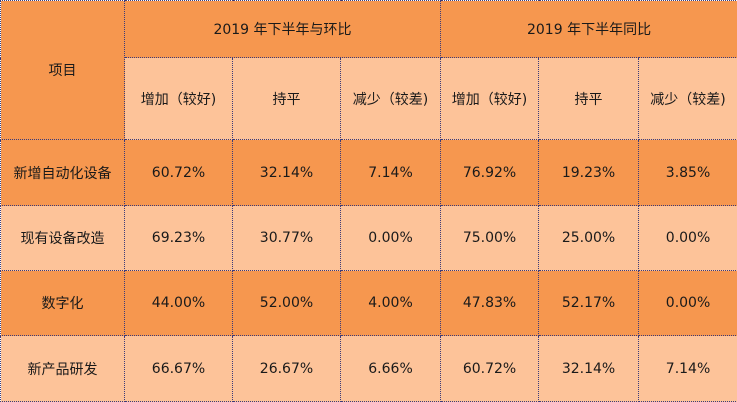  Describe the element at coordinates (490, 303) in the screenshot. I see `table-cell: 47.83%` at that location.